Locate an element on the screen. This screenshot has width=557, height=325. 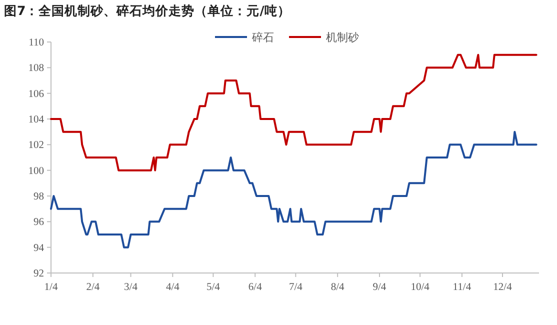
x-tick-label: 7/4 is located at coordinates (296, 287).